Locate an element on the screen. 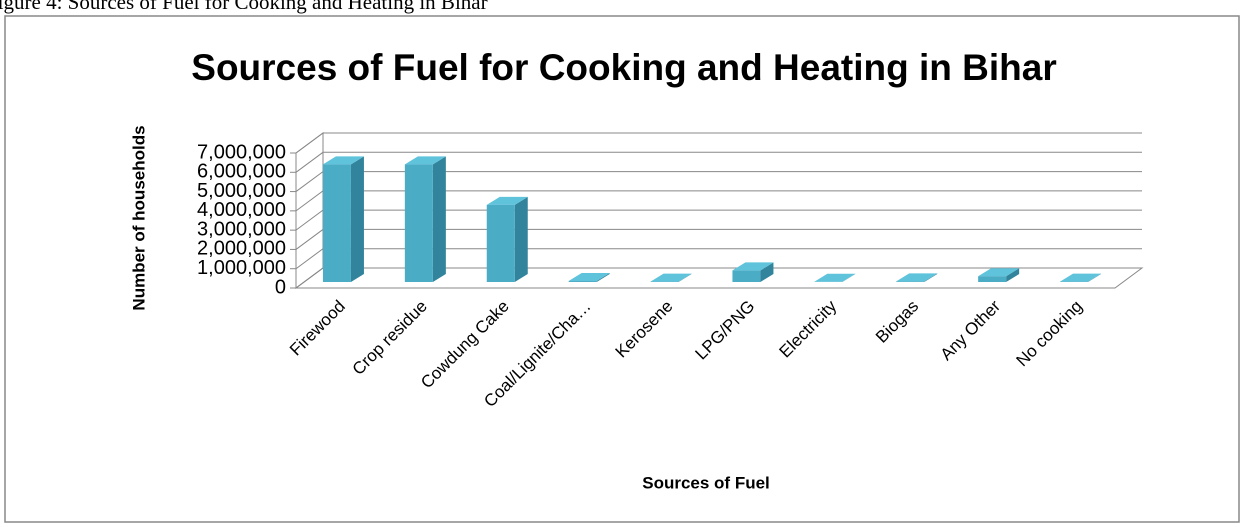 The image size is (1249, 527). y-tick-label: 7,000,000 is located at coordinates (241, 152).